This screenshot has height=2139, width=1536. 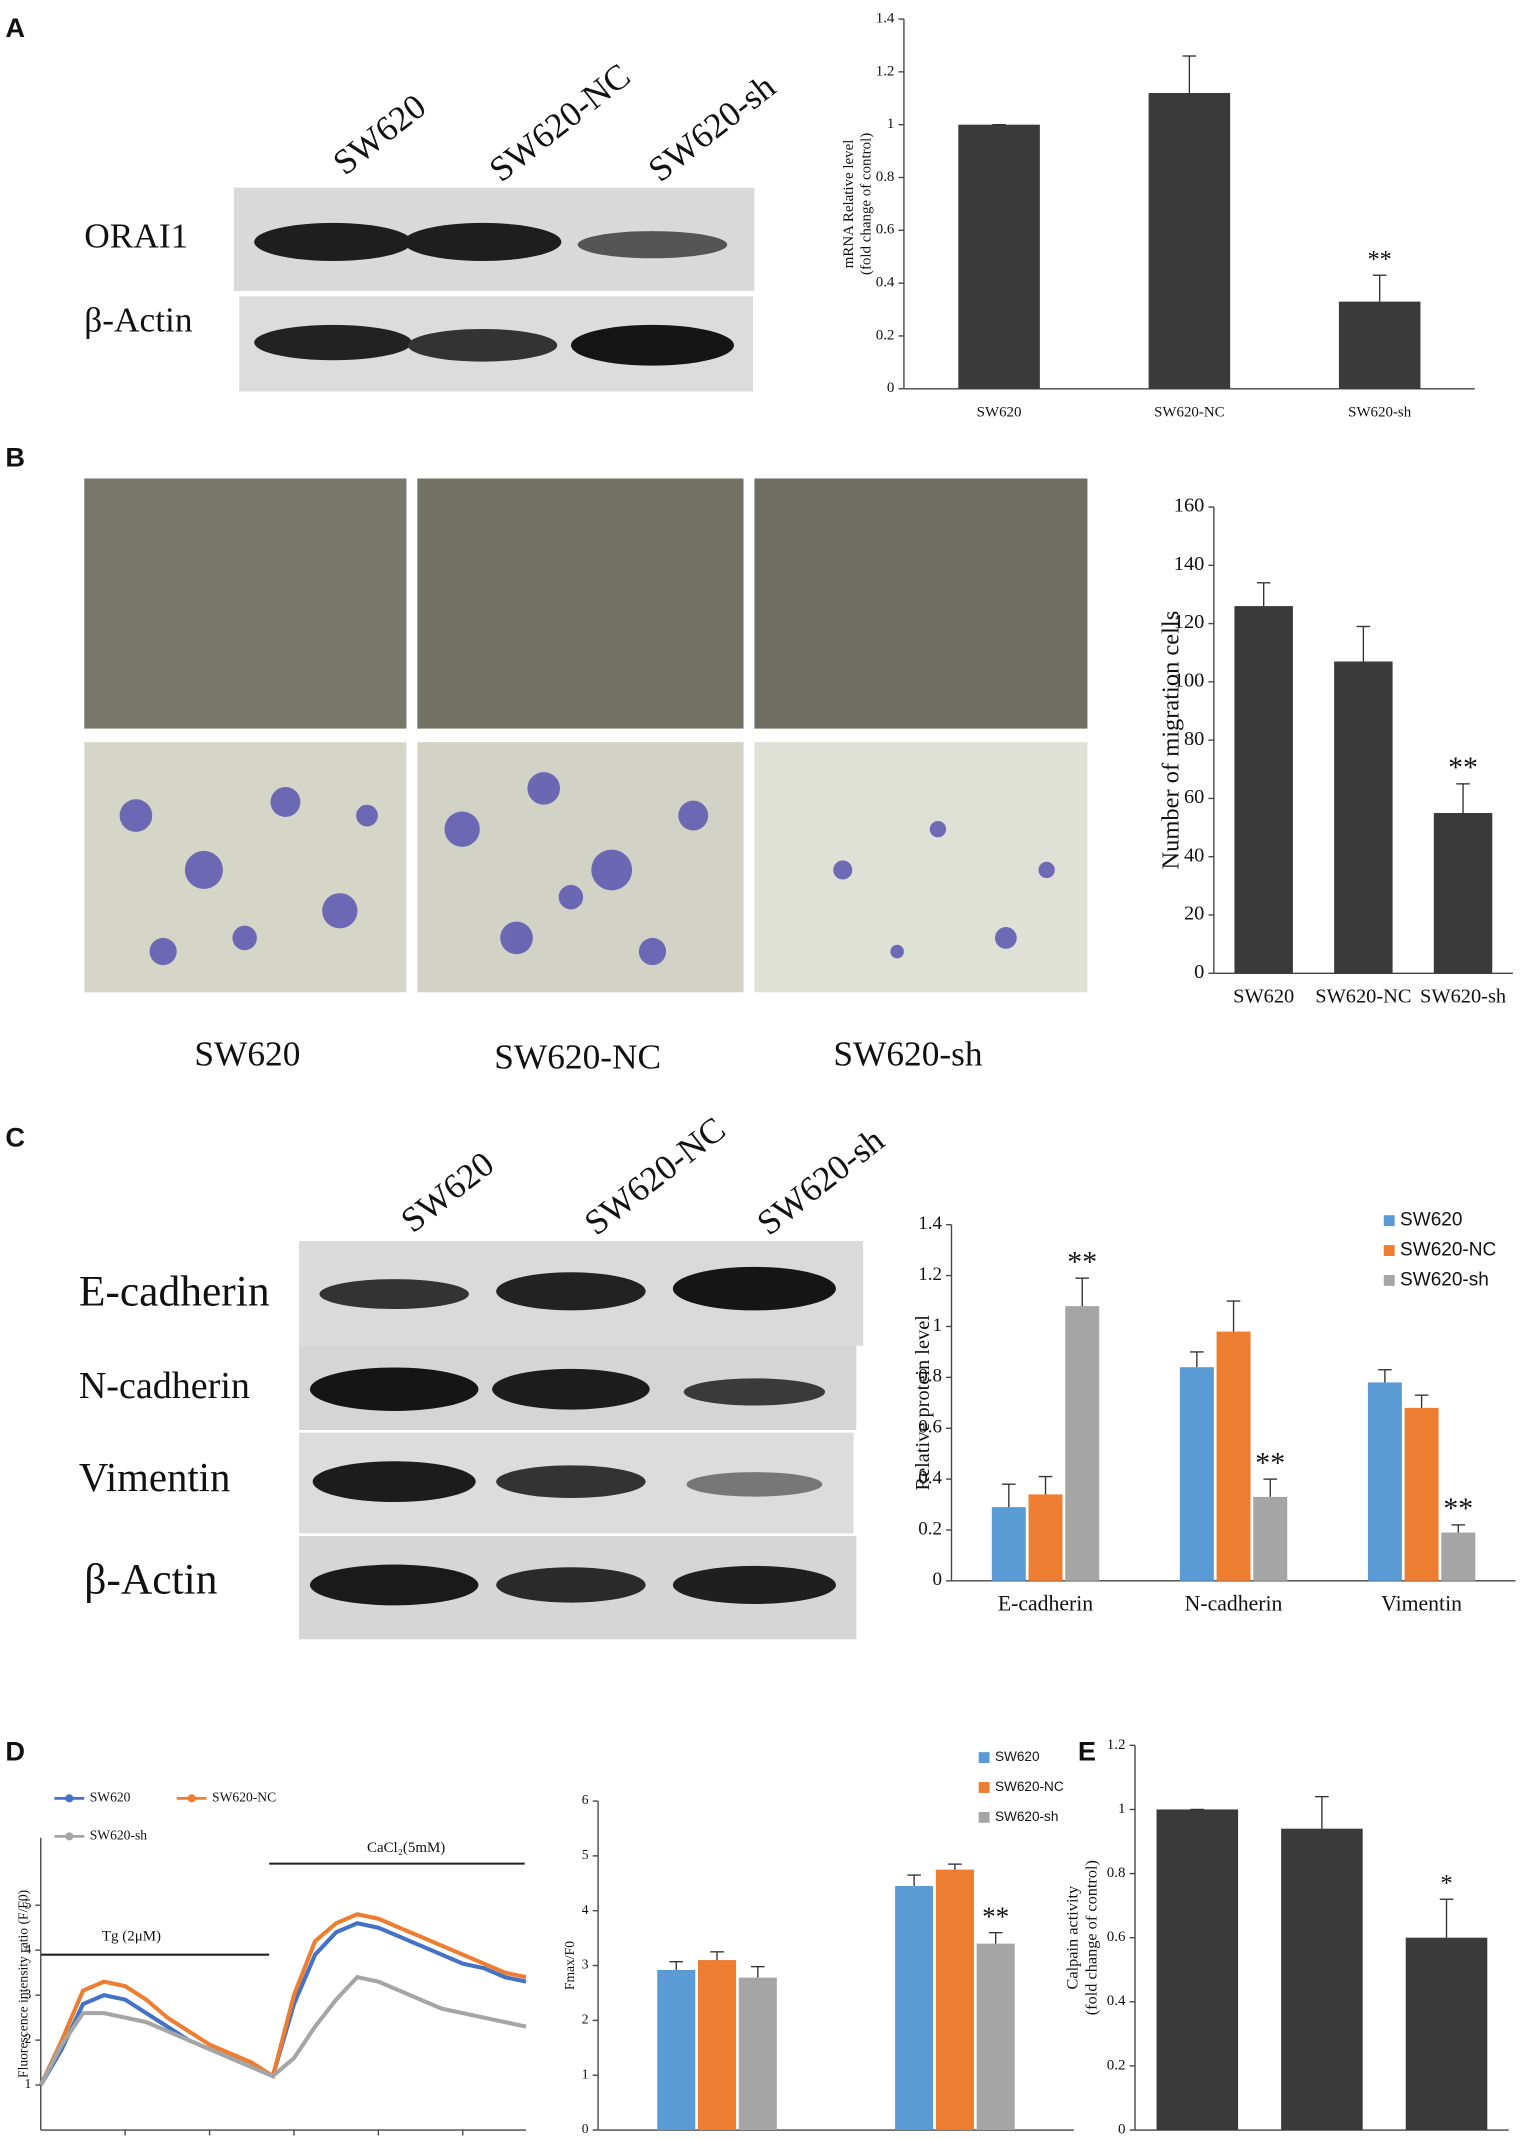 What do you see at coordinates (1234, 1603) in the screenshot?
I see `x-tick-label: N-cadherin` at bounding box center [1234, 1603].